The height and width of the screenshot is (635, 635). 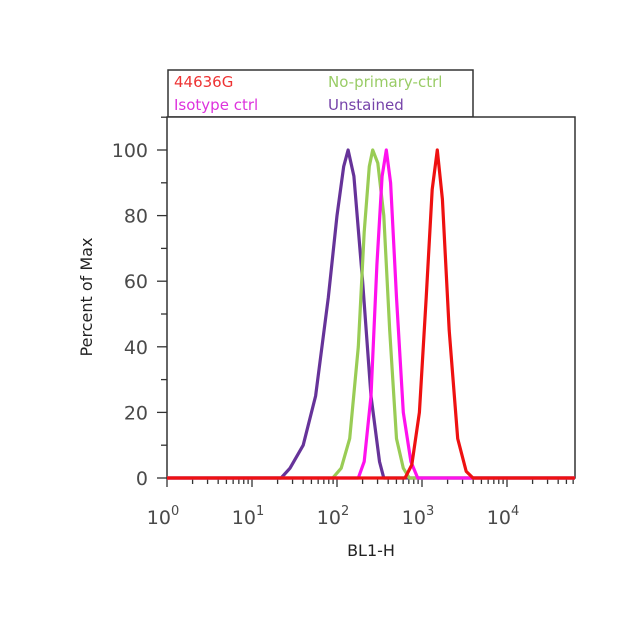 What do you see at coordinates (366, 105) in the screenshot?
I see `legend-item-3: Unstained` at bounding box center [366, 105].